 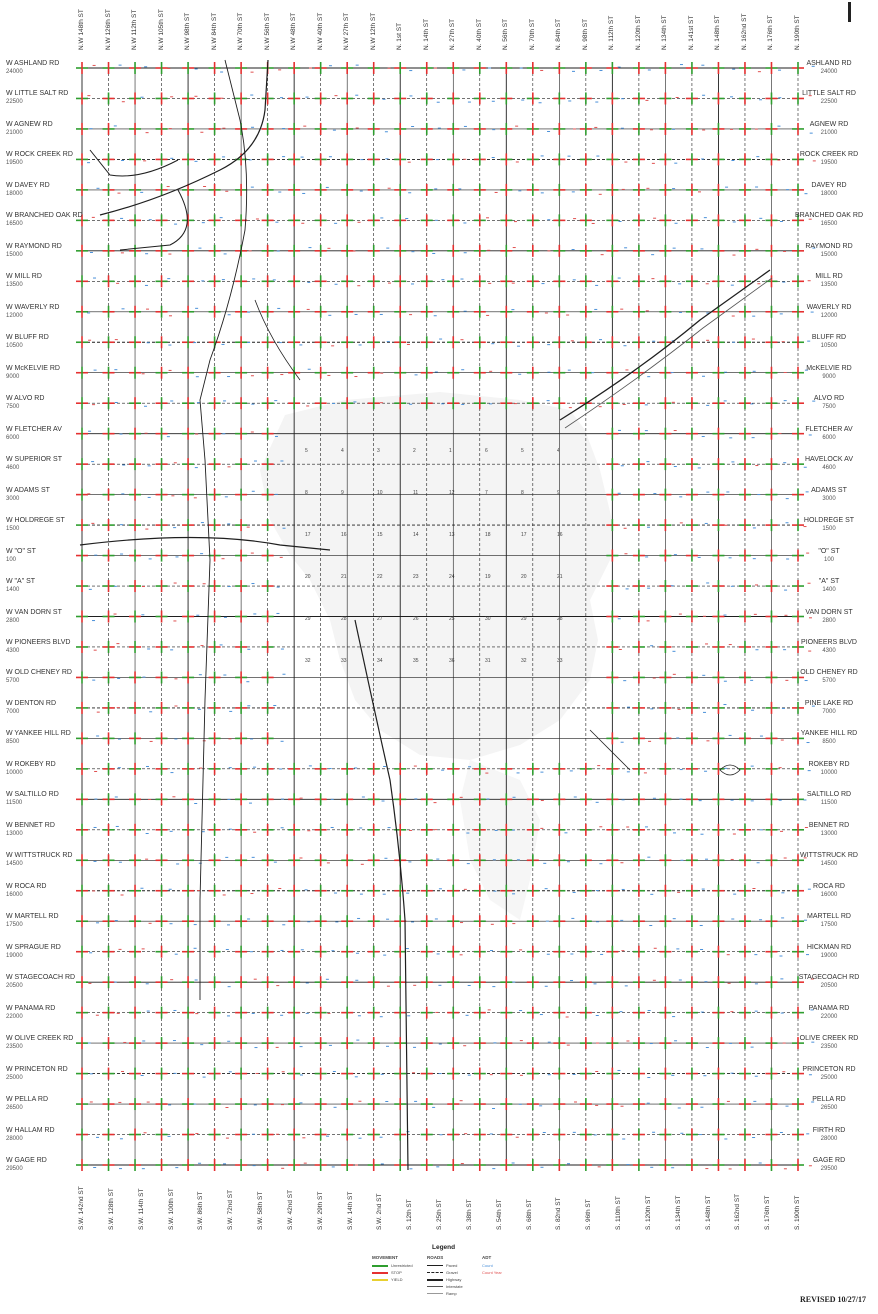 I want to click on left-road-address: 6000, so click(x=13, y=437).